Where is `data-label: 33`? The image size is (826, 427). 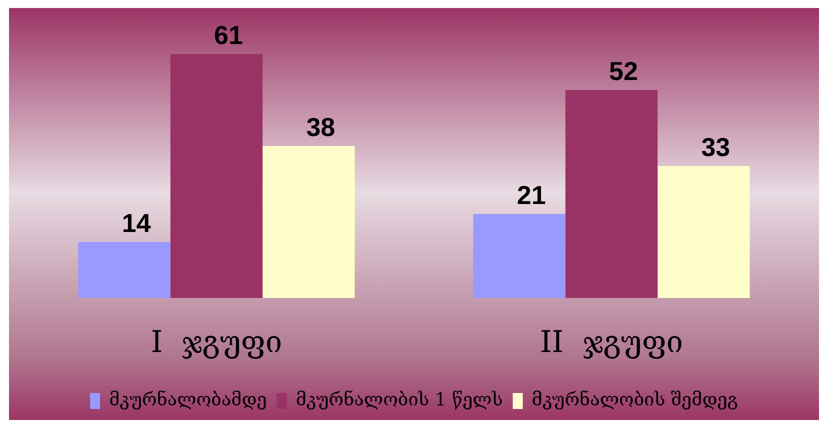 data-label: 33 is located at coordinates (715, 147).